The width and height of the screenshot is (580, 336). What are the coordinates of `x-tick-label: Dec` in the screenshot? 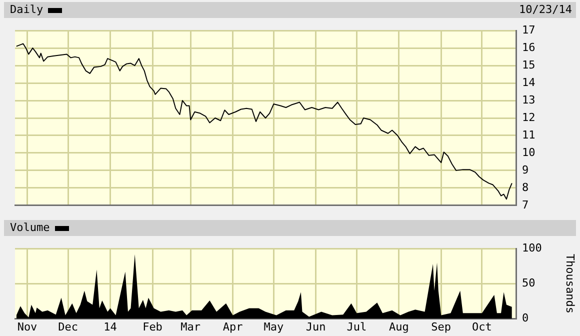 It's located at (68, 327).